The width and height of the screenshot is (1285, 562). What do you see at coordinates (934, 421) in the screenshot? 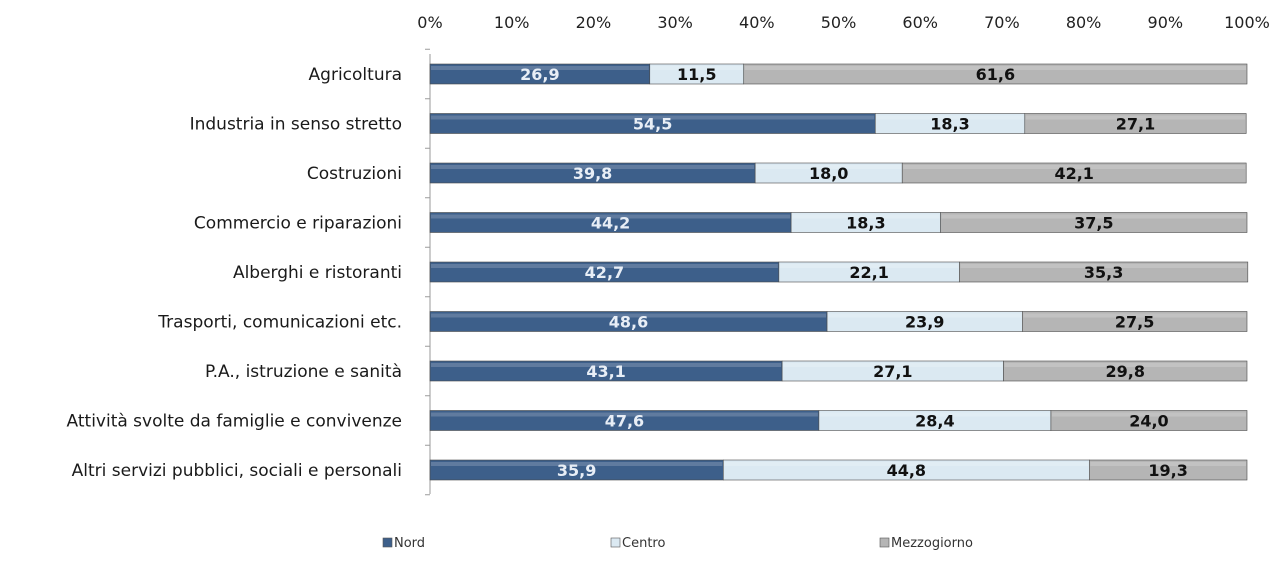
I see `data-label: 28,4` at bounding box center [934, 421].